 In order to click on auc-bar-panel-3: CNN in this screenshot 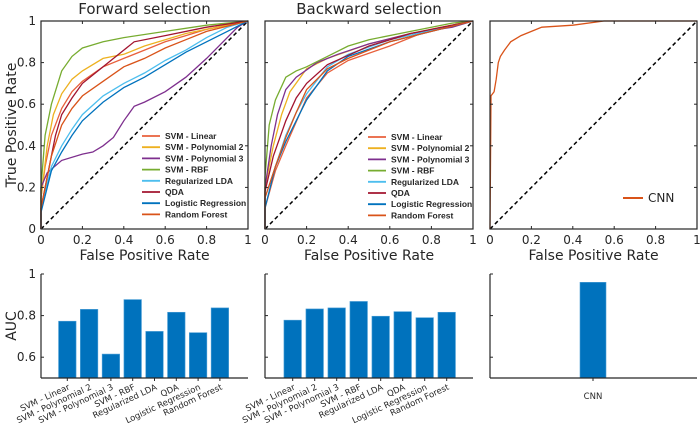, I will do `click(593, 337)`.